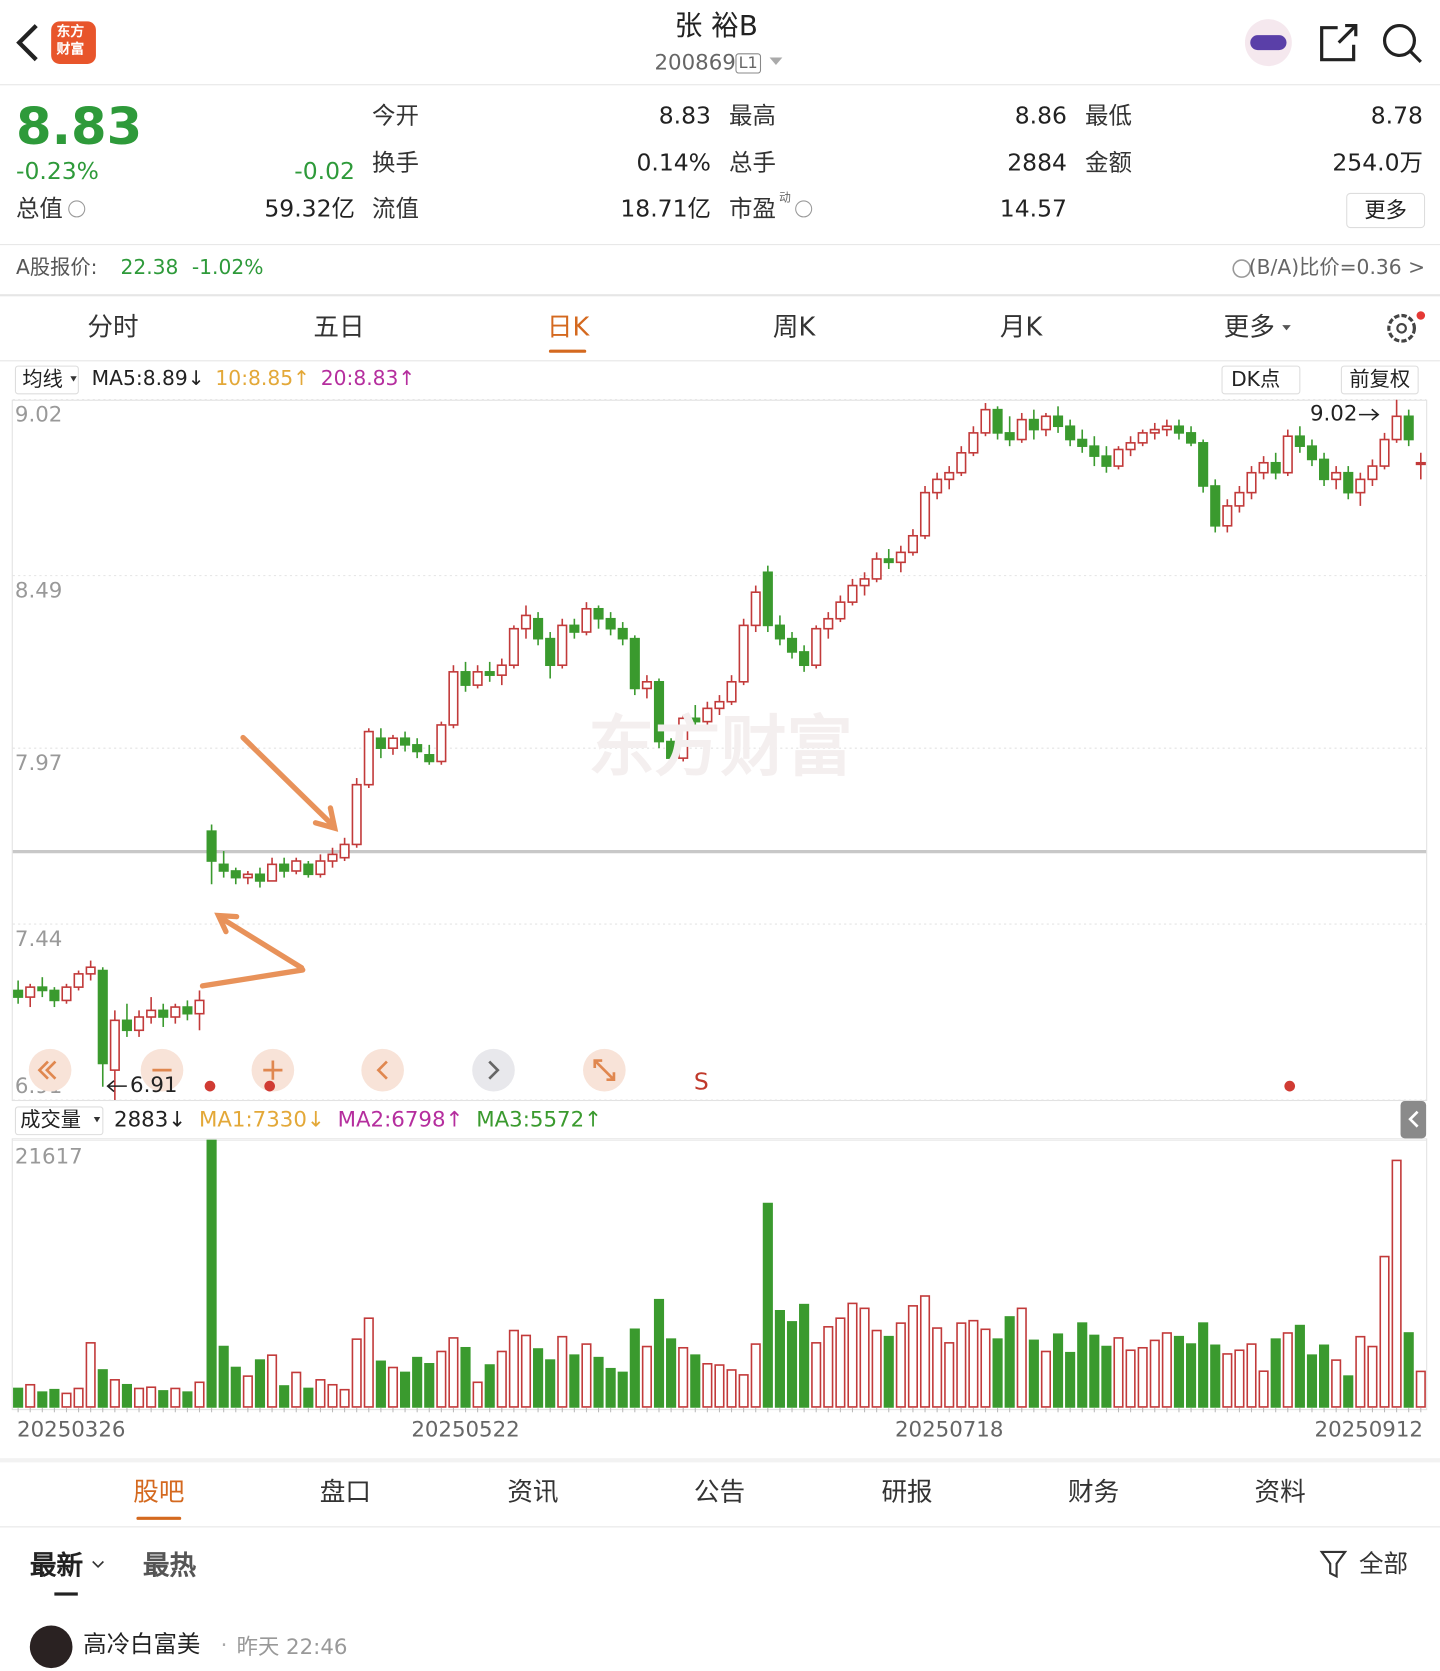 This screenshot has width=1440, height=1671. What do you see at coordinates (1021, 327) in the screenshot?
I see `period-tab: 月K` at bounding box center [1021, 327].